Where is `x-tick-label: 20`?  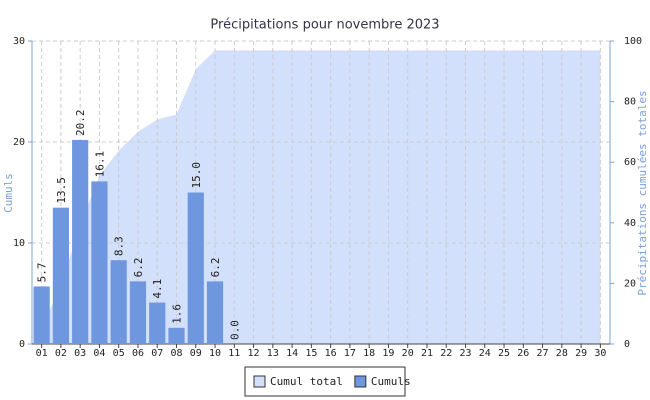
x-tick-label: 20 is located at coordinates (408, 353).